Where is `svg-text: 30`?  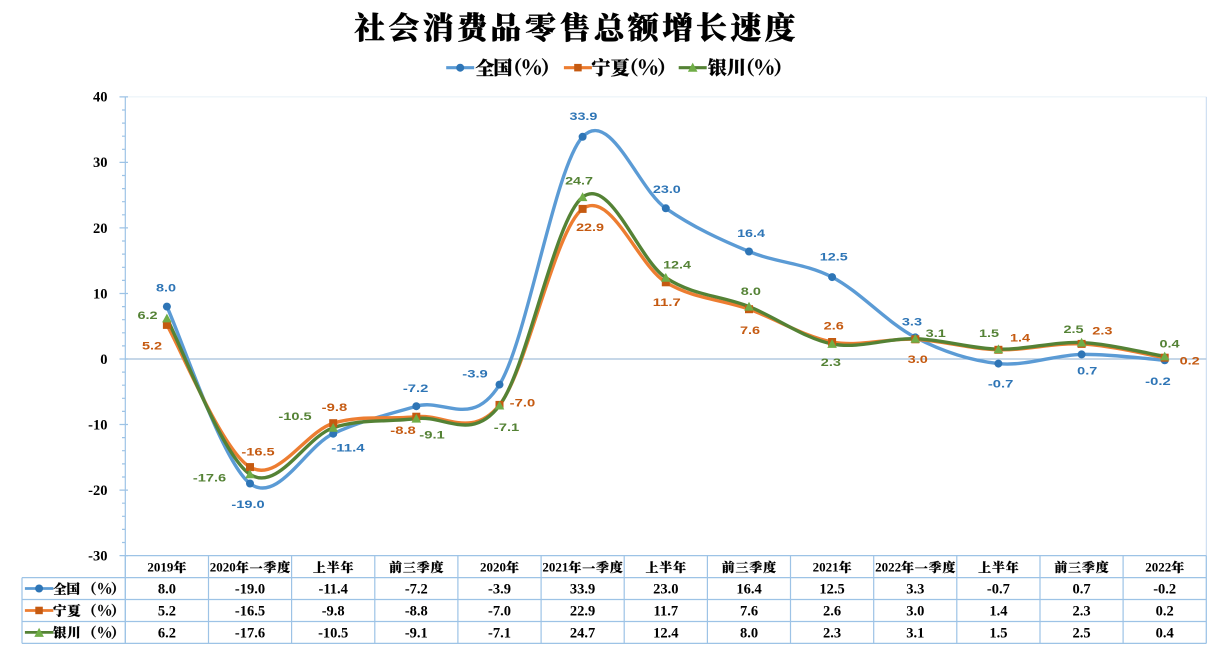 svg-text: 30 is located at coordinates (100, 163).